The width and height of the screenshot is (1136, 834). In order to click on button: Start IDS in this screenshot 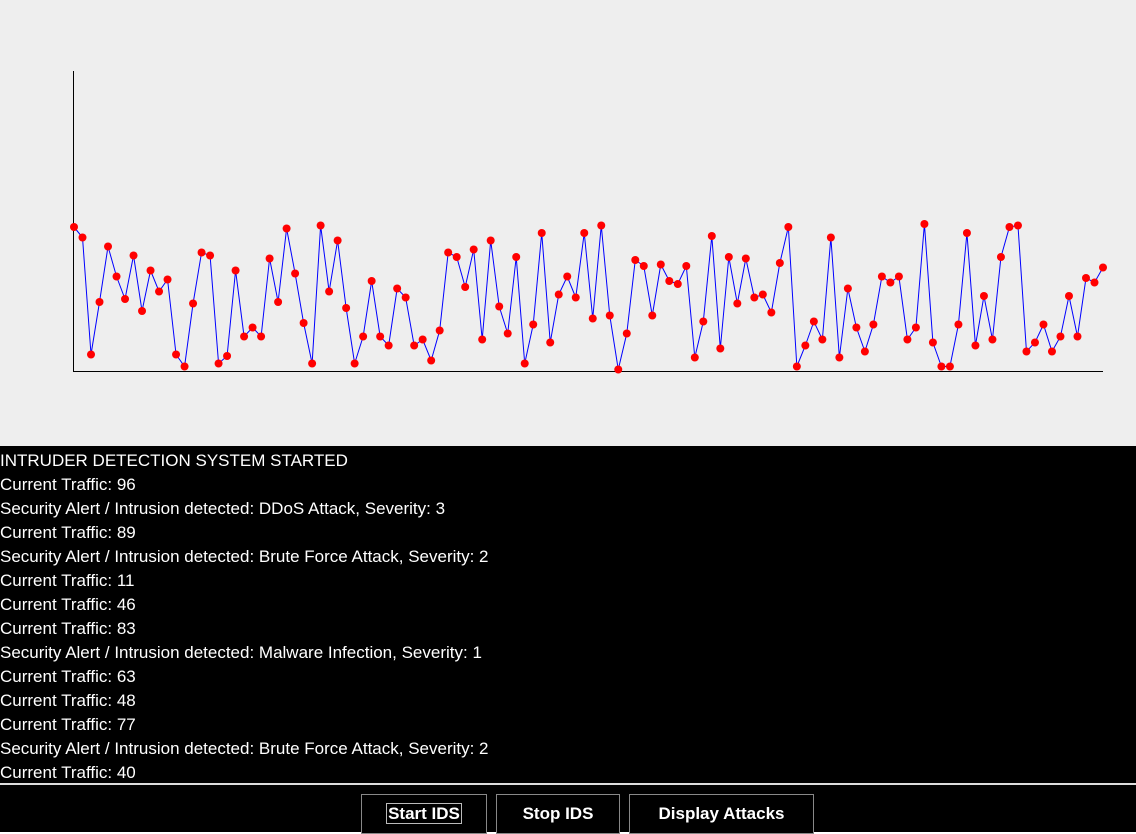, I will do `click(424, 814)`.